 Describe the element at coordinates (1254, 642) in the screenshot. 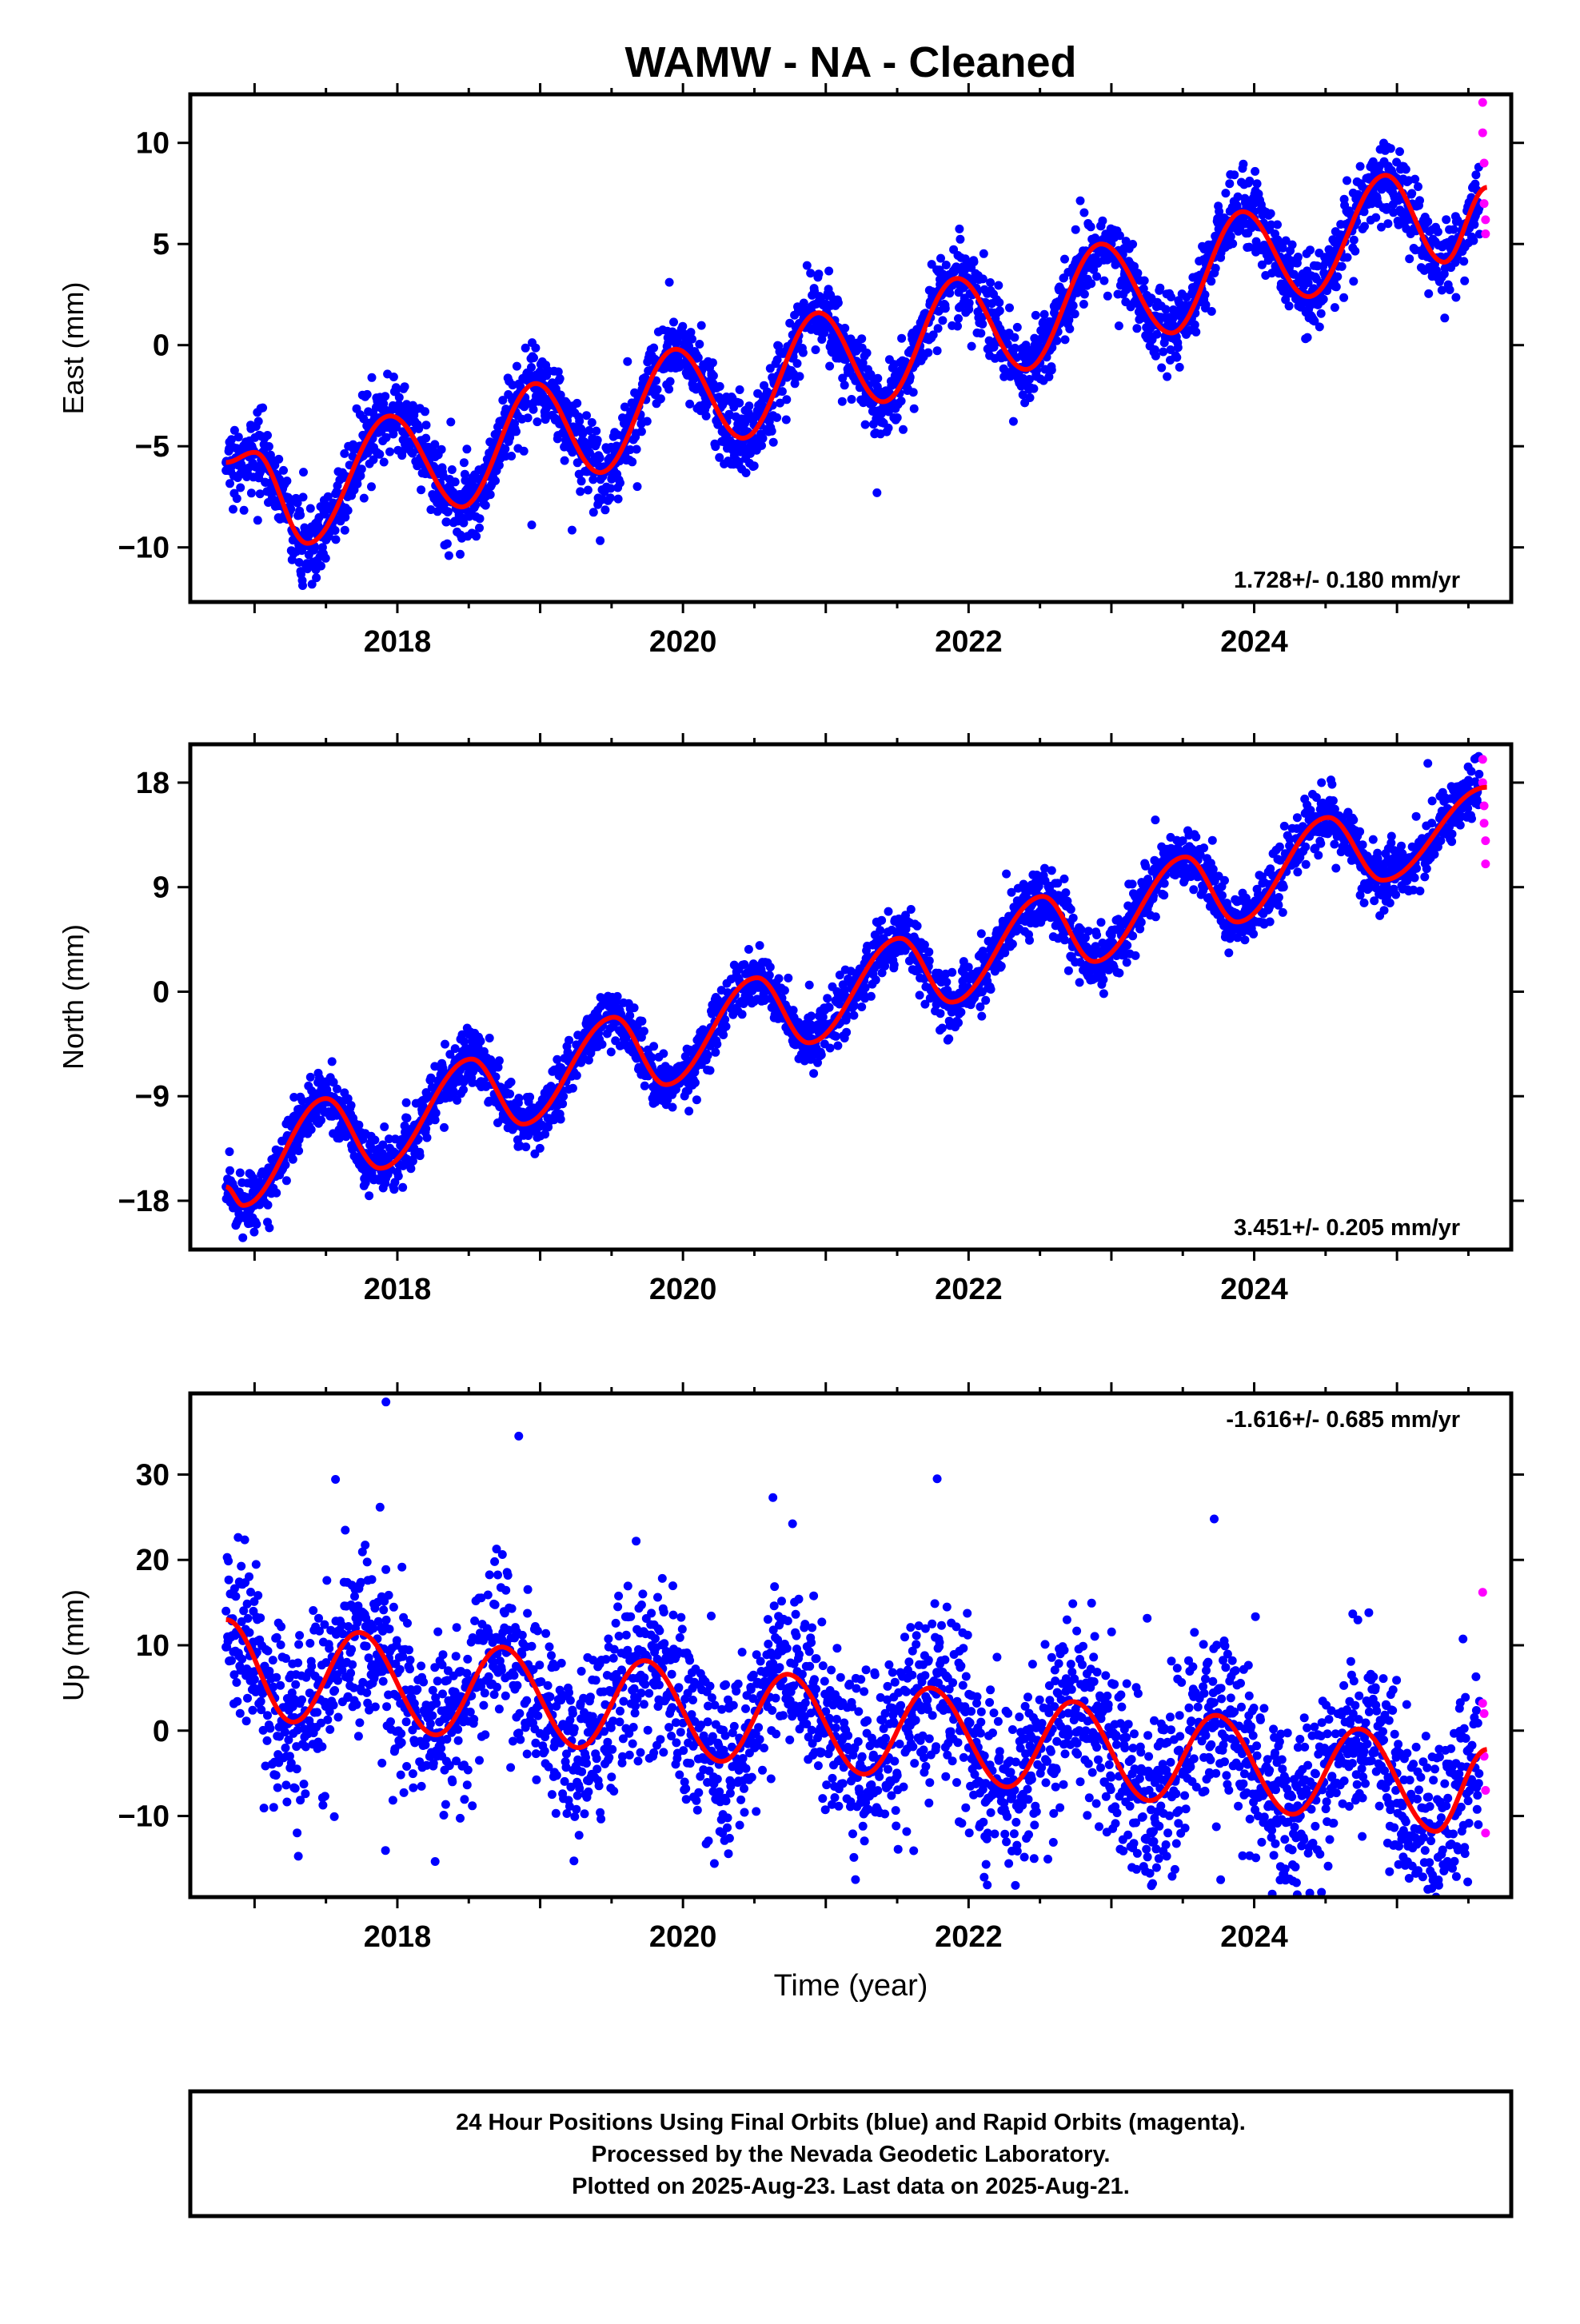

I see `x-tick-label: 2024` at that location.